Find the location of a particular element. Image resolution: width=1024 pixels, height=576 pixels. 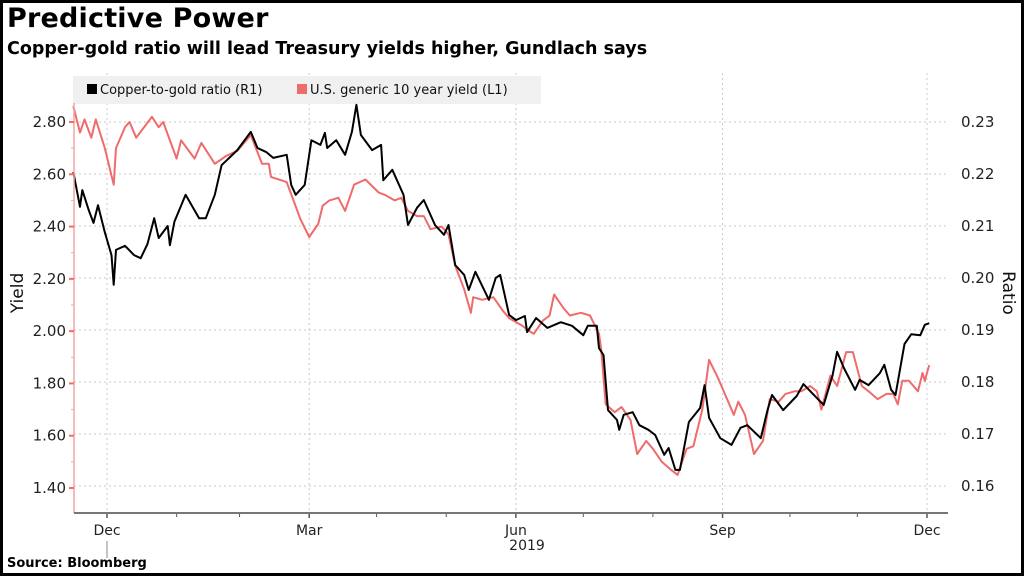

right-tick-label: 0.19 is located at coordinates (977, 330).